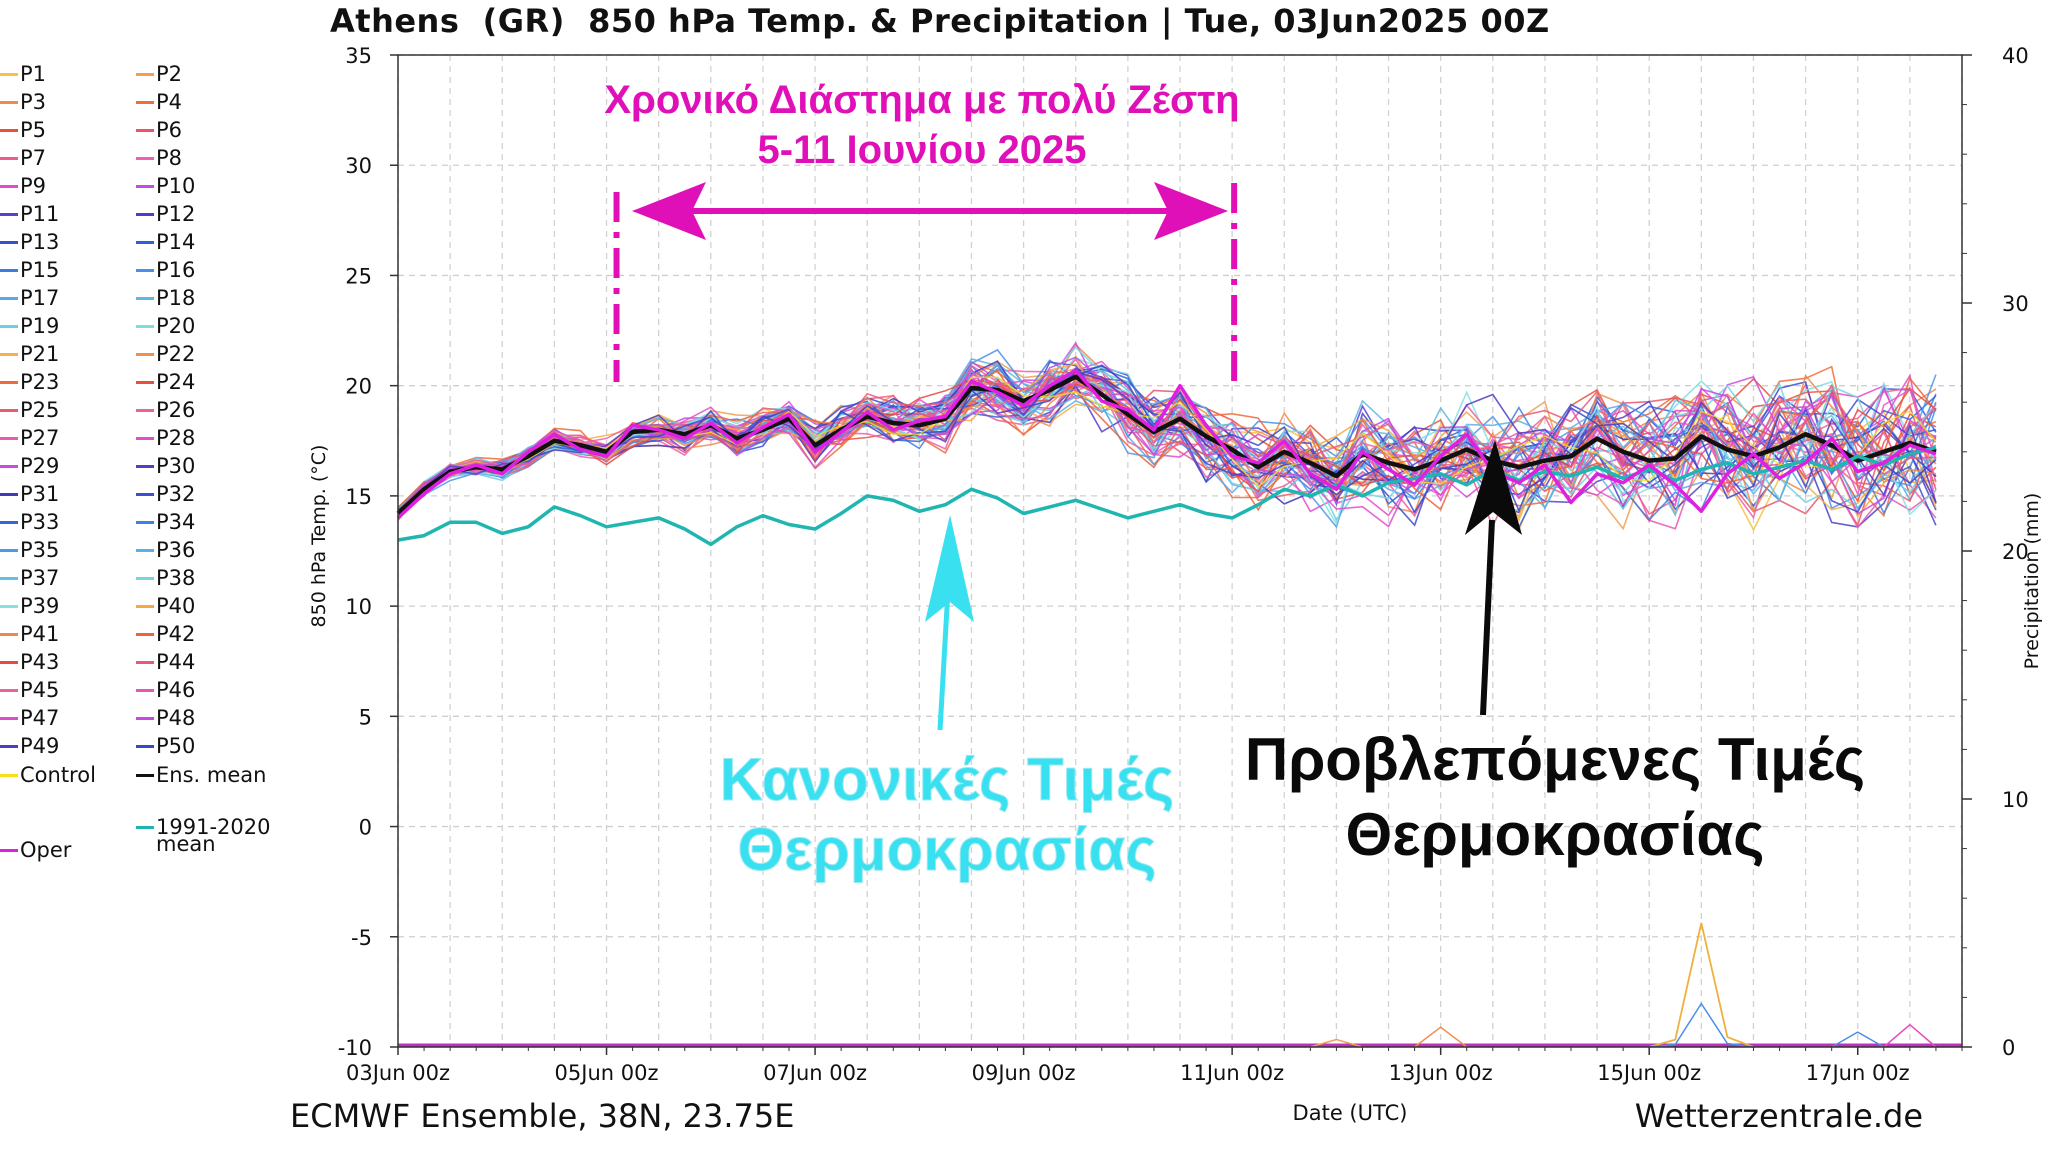 This screenshot has width=2048, height=1152. I want to click on legend-item-p5: P5, so click(23, 130).